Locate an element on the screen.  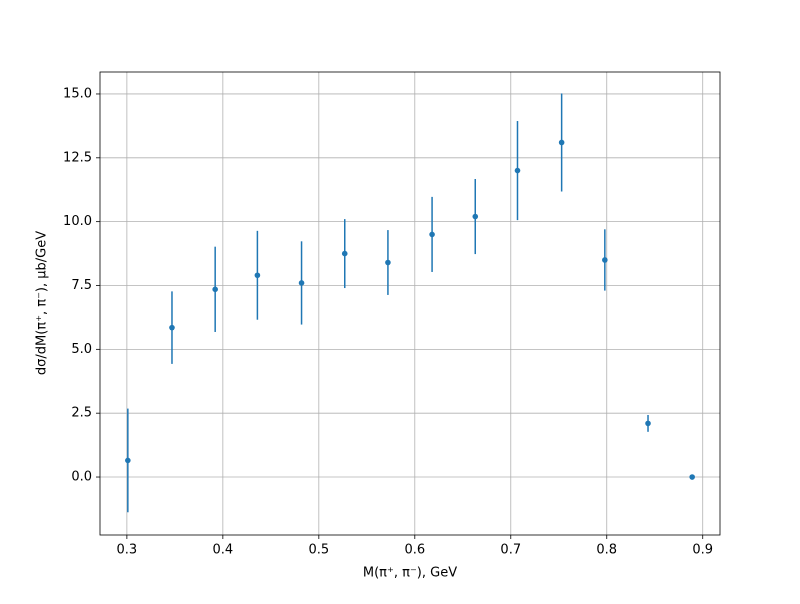
x-tick-label: 0.6 is located at coordinates (414, 550).